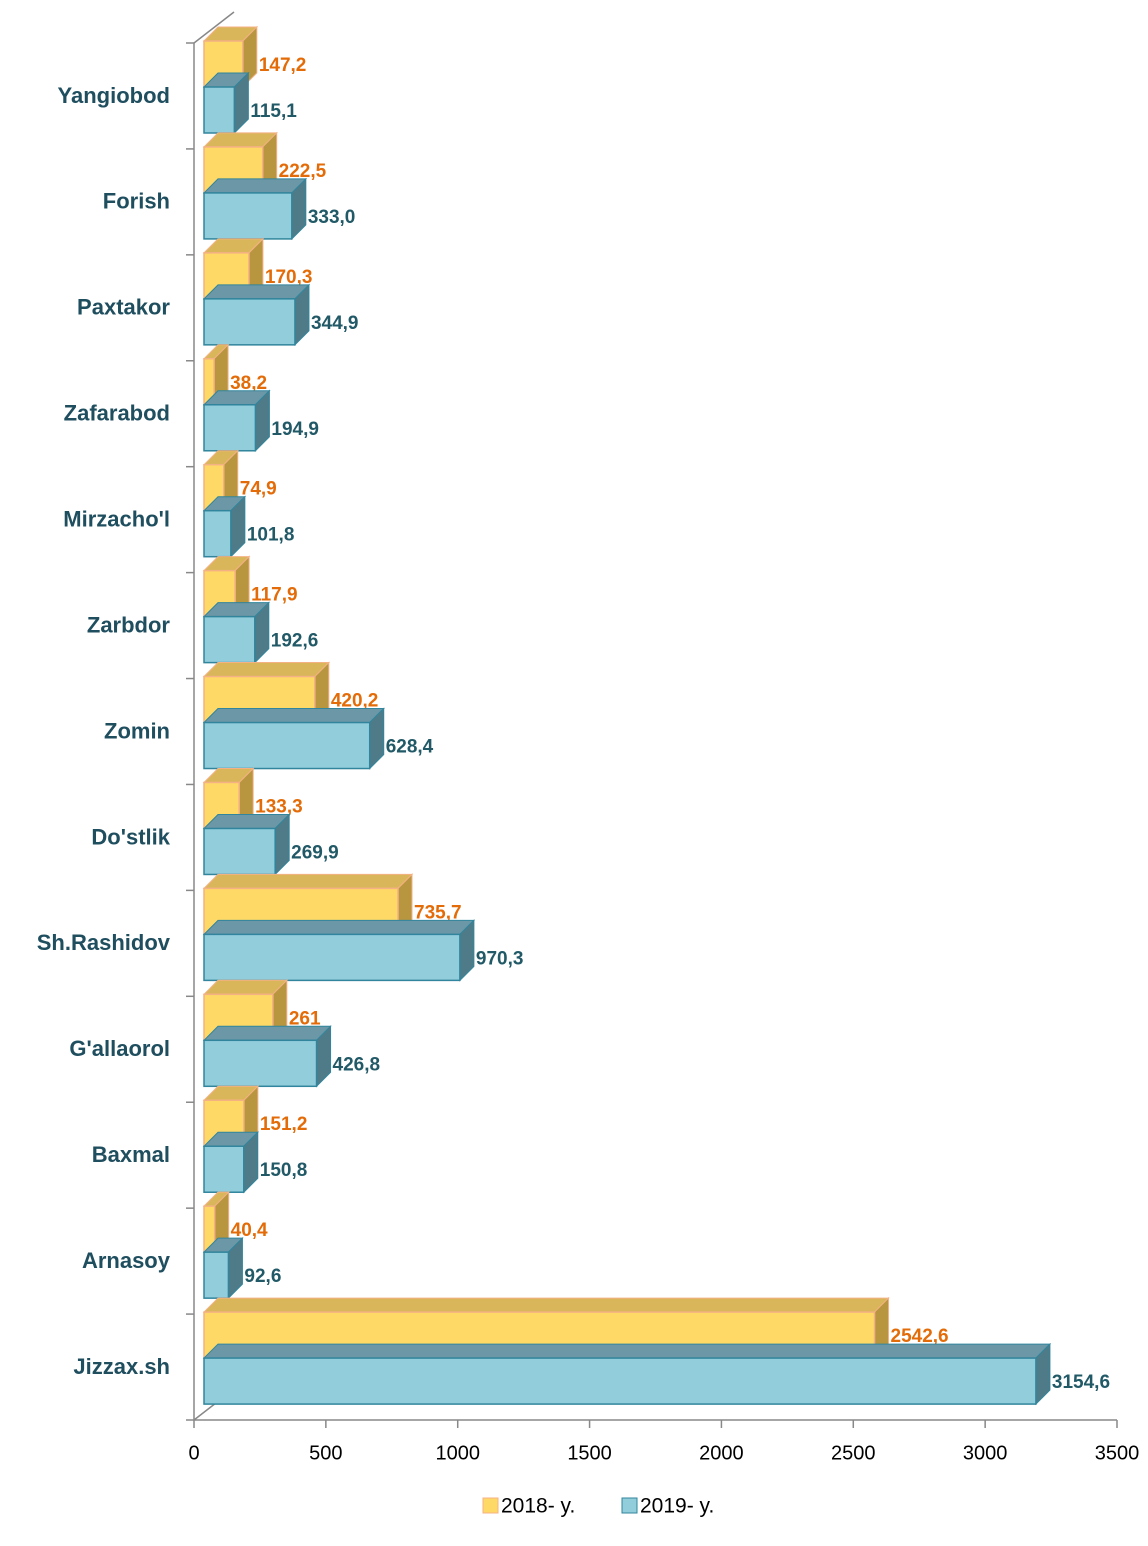  I want to click on value-label: 115,1, so click(273, 111).